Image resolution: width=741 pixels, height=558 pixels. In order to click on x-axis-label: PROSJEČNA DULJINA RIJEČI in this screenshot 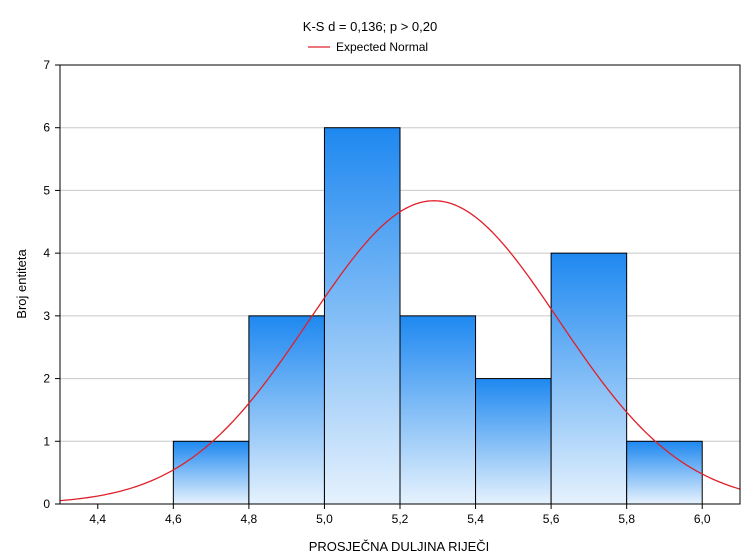, I will do `click(399, 546)`.